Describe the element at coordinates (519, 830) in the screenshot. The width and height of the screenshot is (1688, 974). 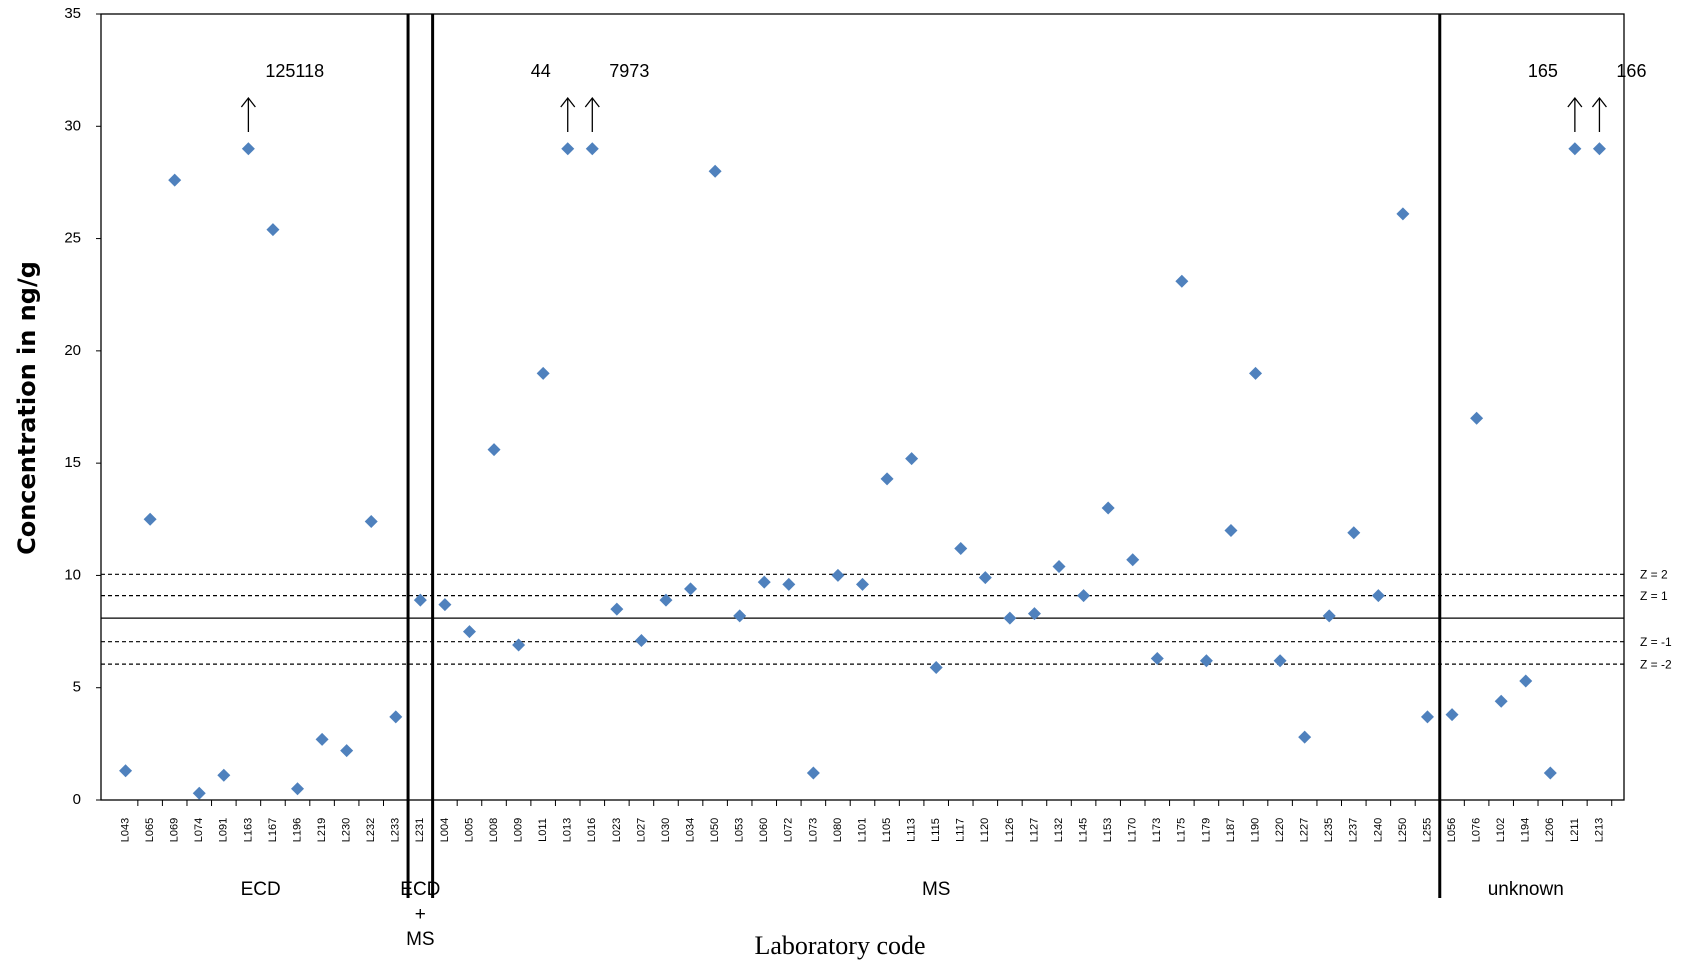
I see `x-tick-label: L009` at that location.